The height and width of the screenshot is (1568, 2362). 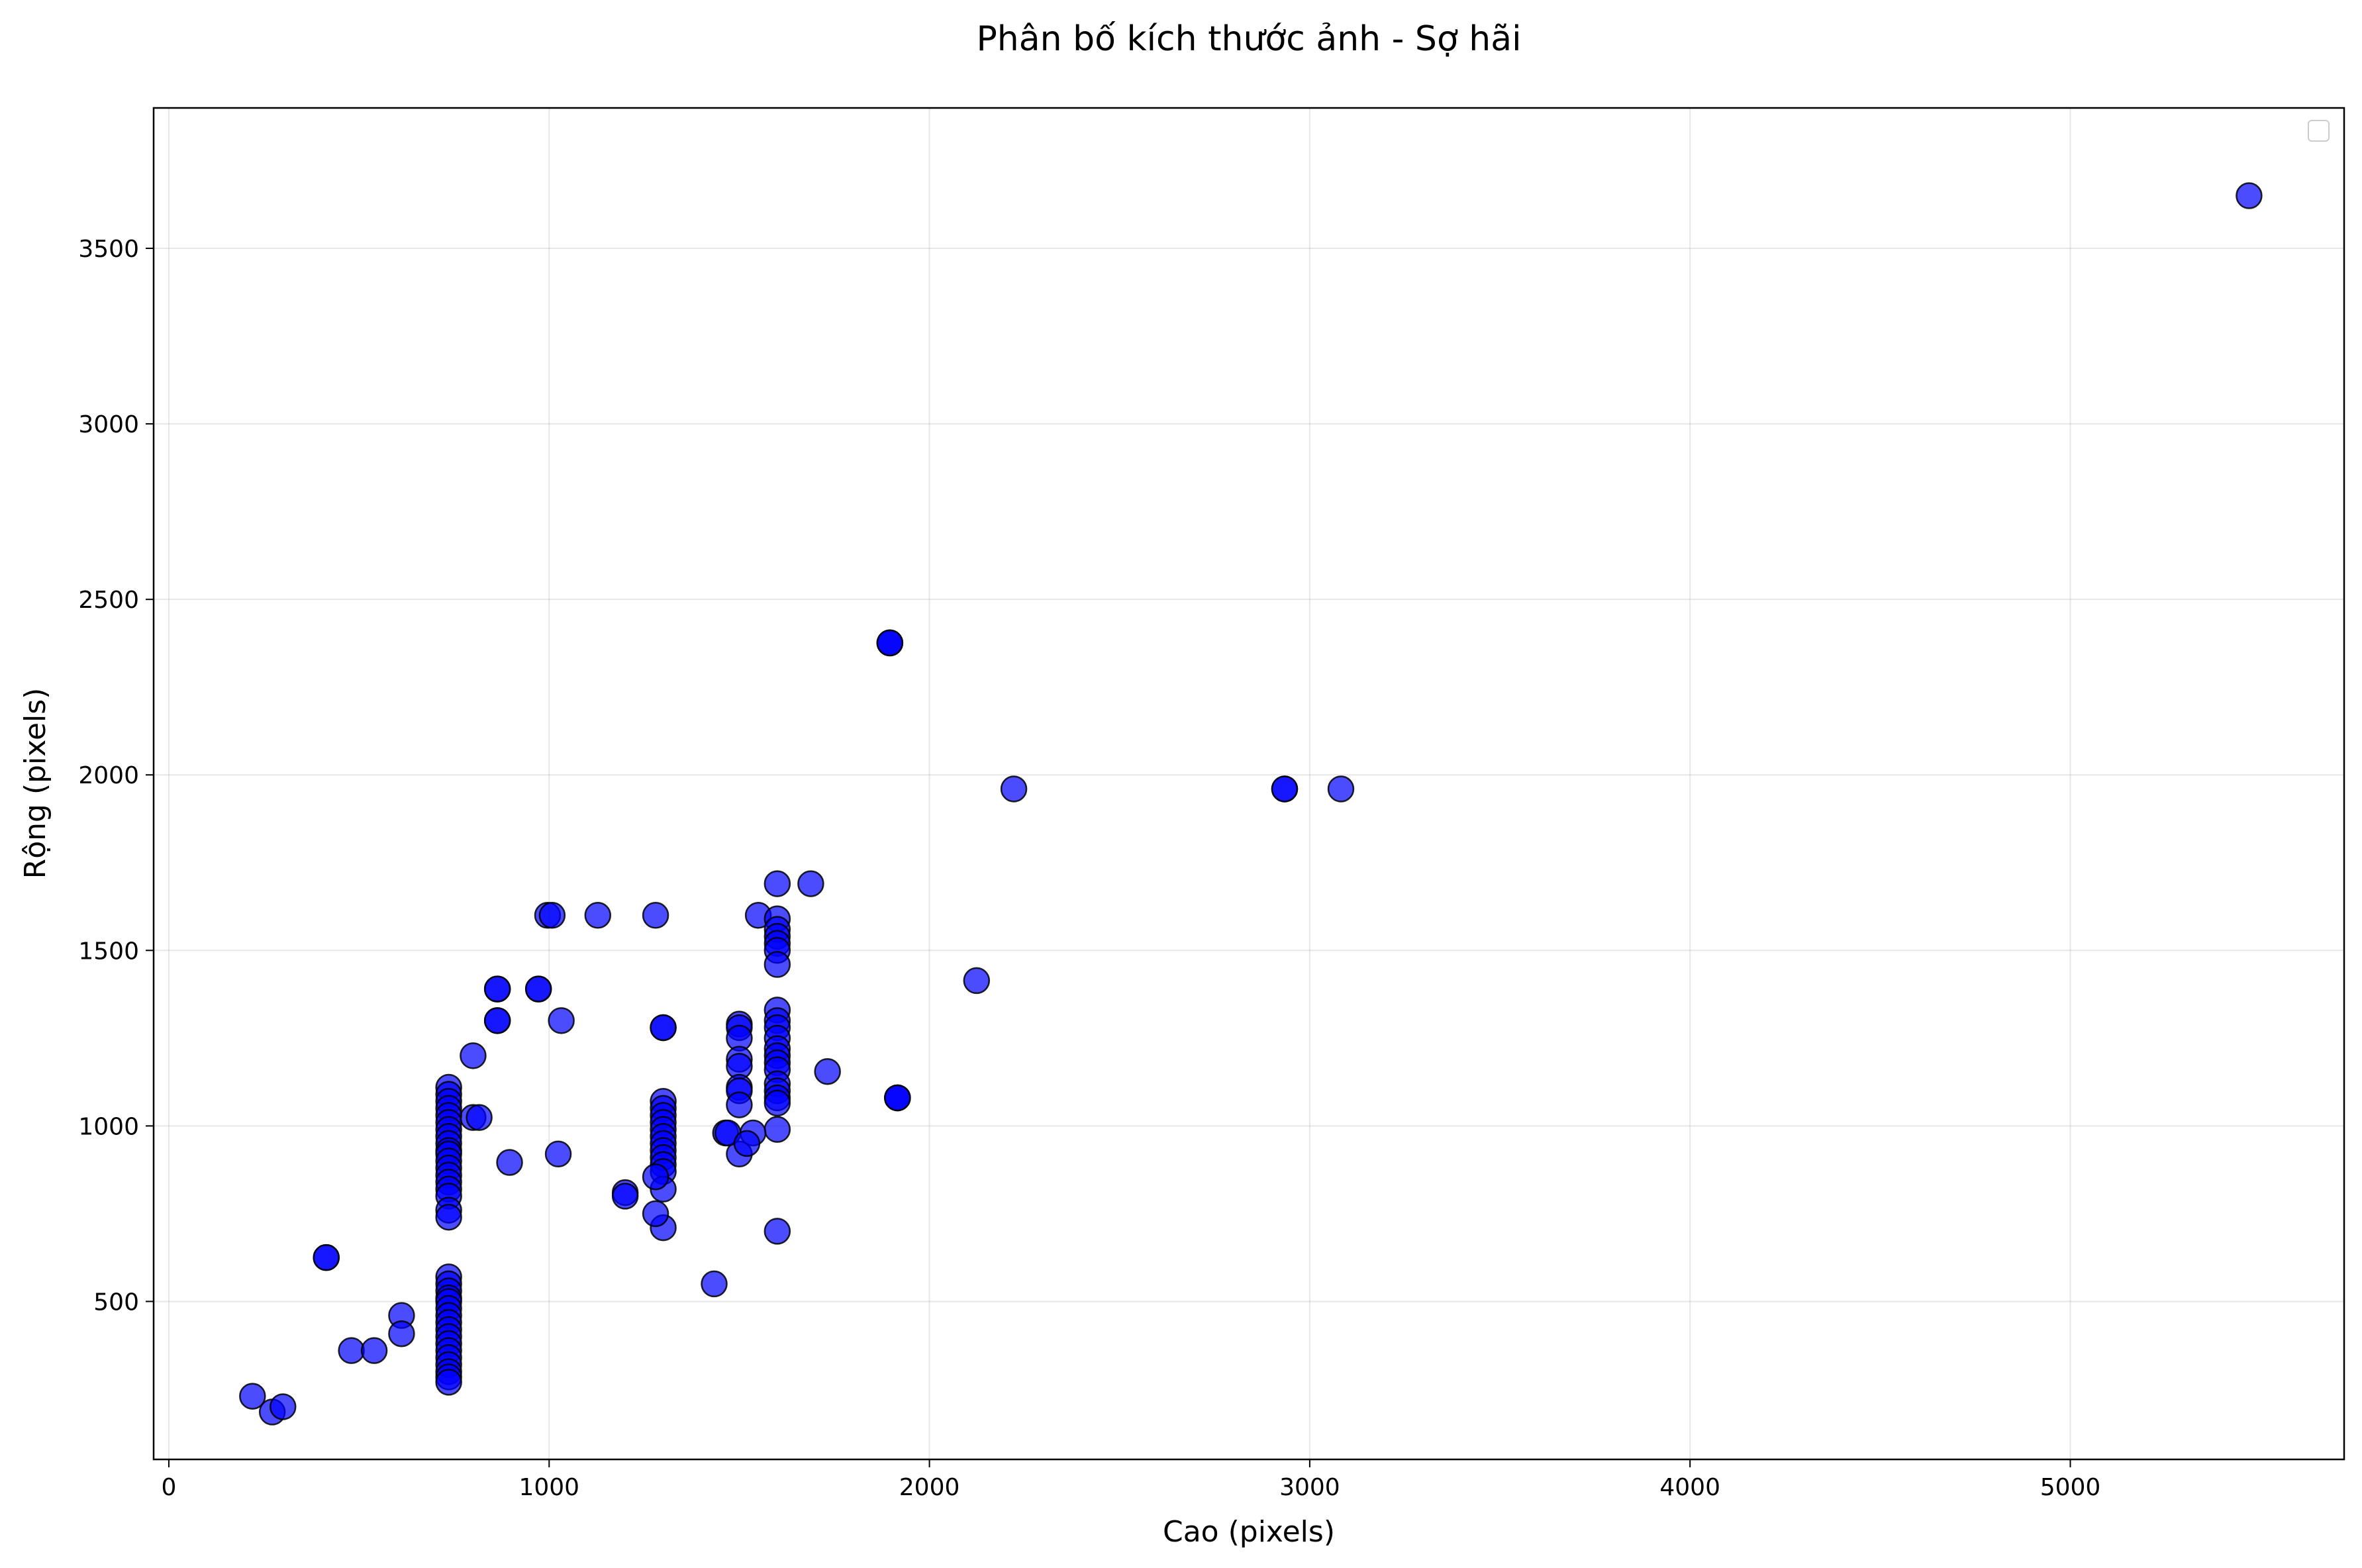 What do you see at coordinates (930, 1487) in the screenshot?
I see `x-tick-label: 2000` at bounding box center [930, 1487].